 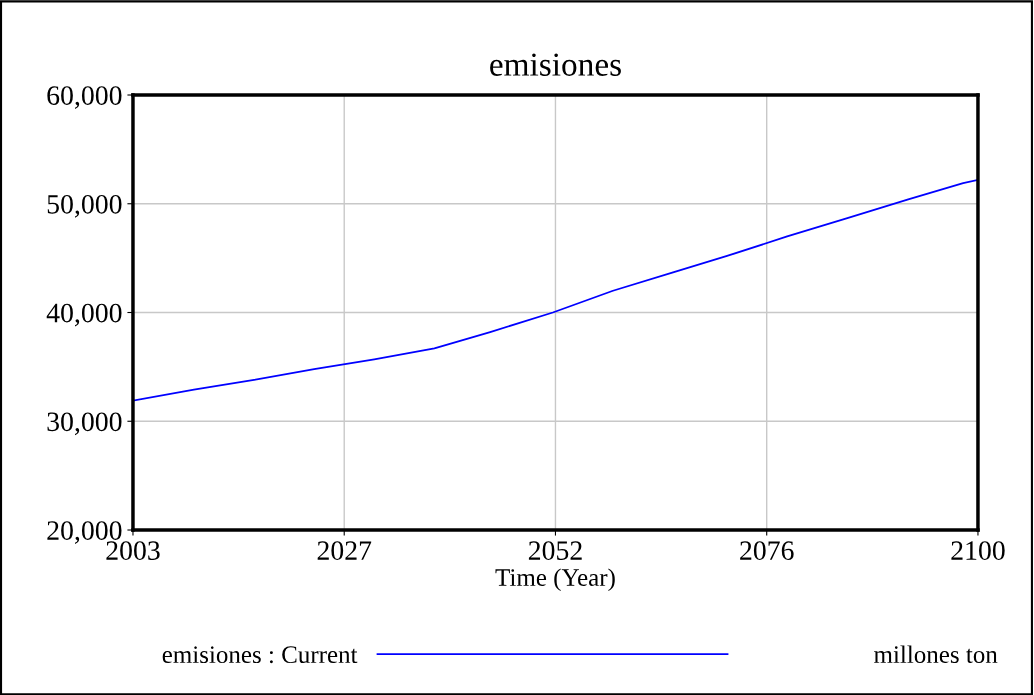 What do you see at coordinates (555, 550) in the screenshot?
I see `x-tick-label: 2052` at bounding box center [555, 550].